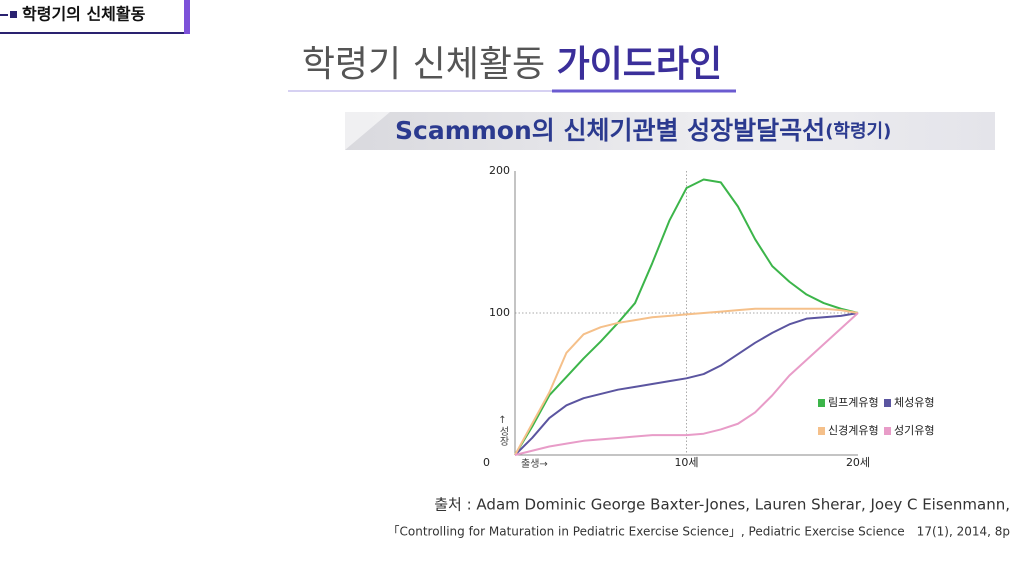 The width and height of the screenshot is (1024, 576). What do you see at coordinates (640, 64) in the screenshot?
I see `title-bold: 가이드라인` at bounding box center [640, 64].